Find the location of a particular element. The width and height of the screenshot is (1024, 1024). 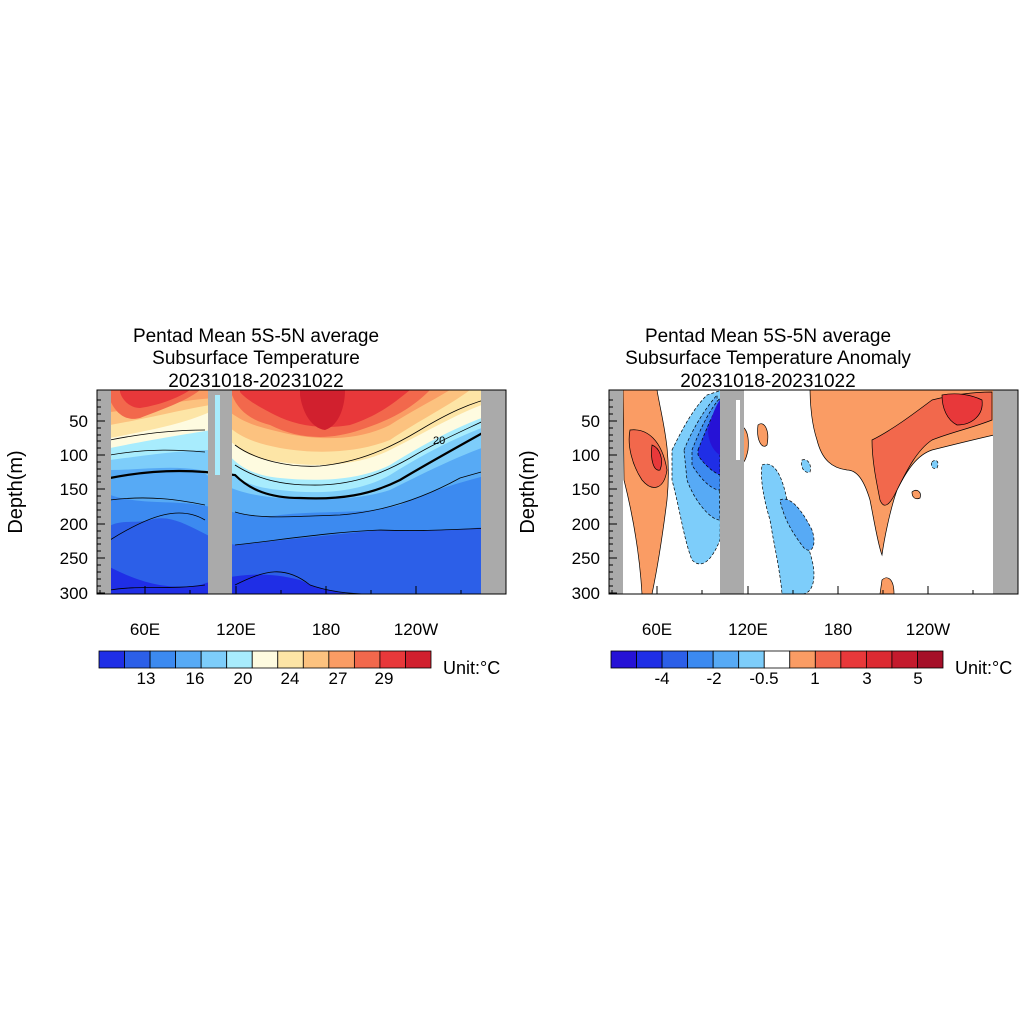

colorbar-label: 13 is located at coordinates (146, 678).